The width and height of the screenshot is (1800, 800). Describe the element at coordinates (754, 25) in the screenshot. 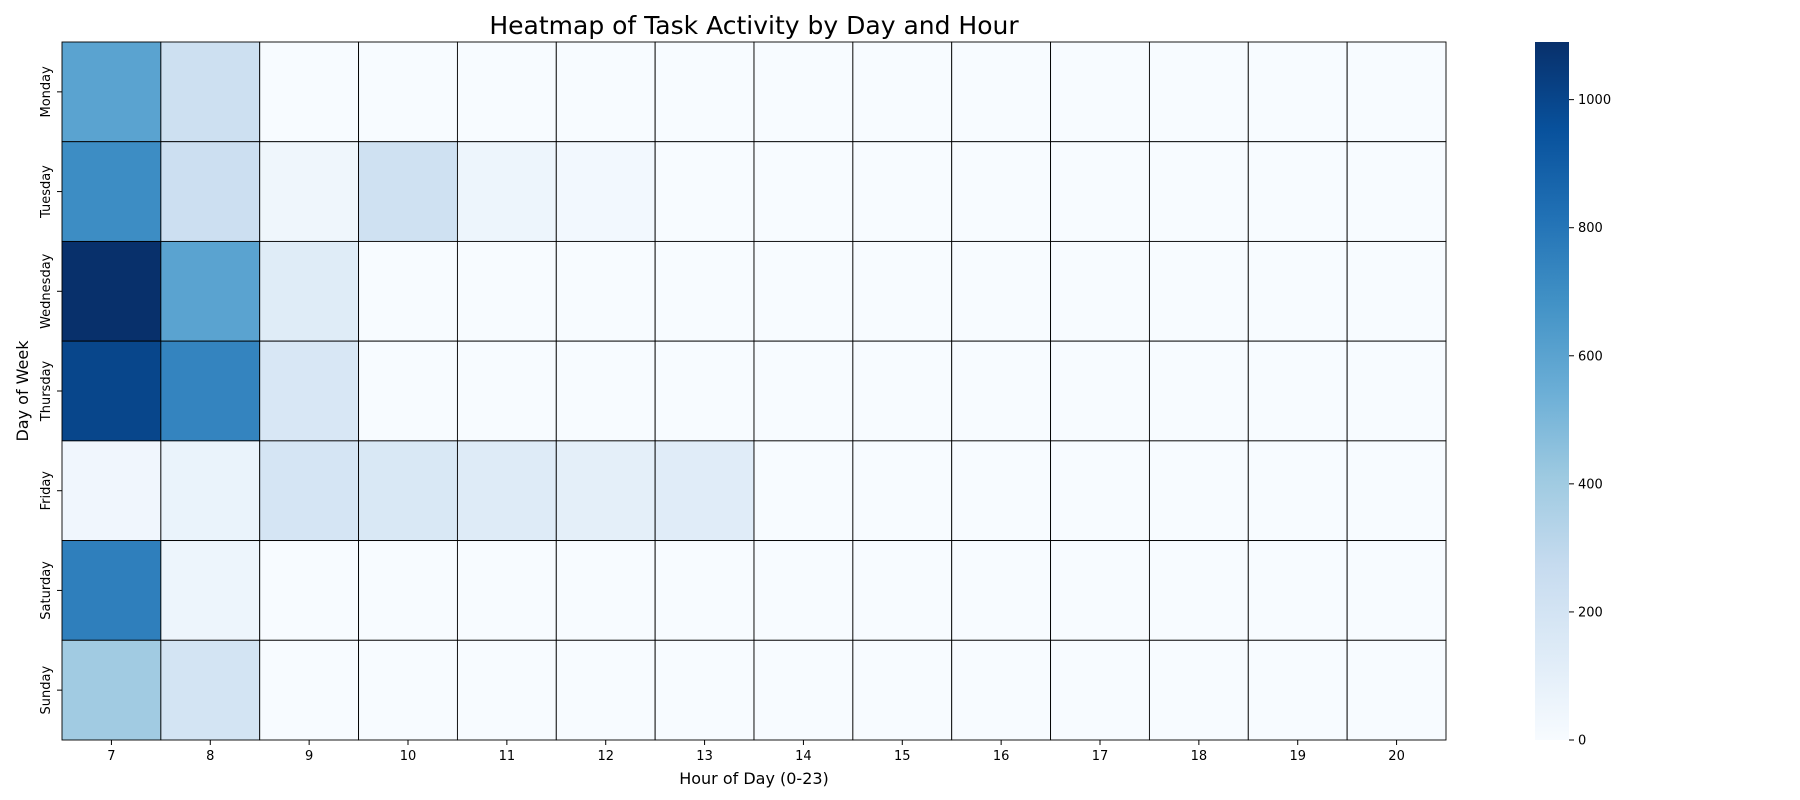

I see `chart-title: Heatmap of Task Activity by Day and Hour` at that location.